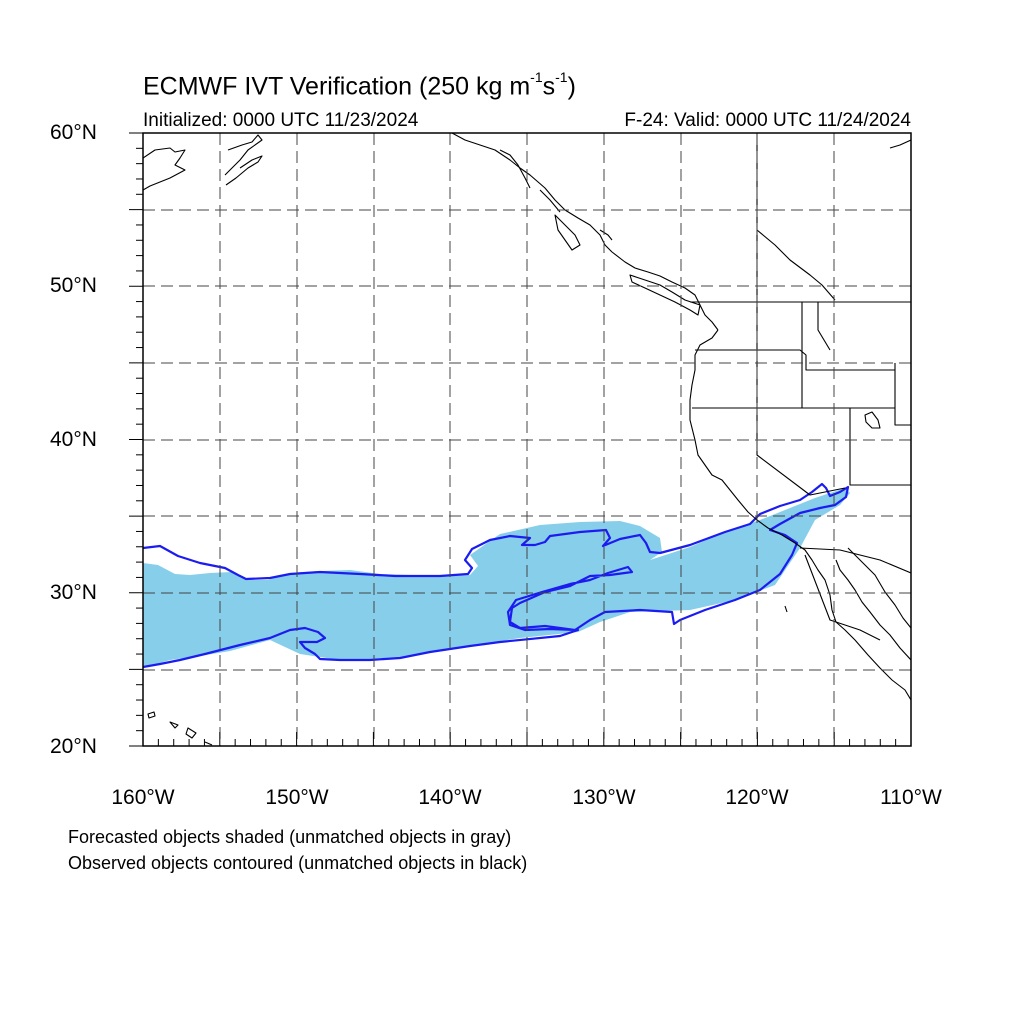  What do you see at coordinates (297, 797) in the screenshot?
I see `lon-label-150w: 150°W` at bounding box center [297, 797].